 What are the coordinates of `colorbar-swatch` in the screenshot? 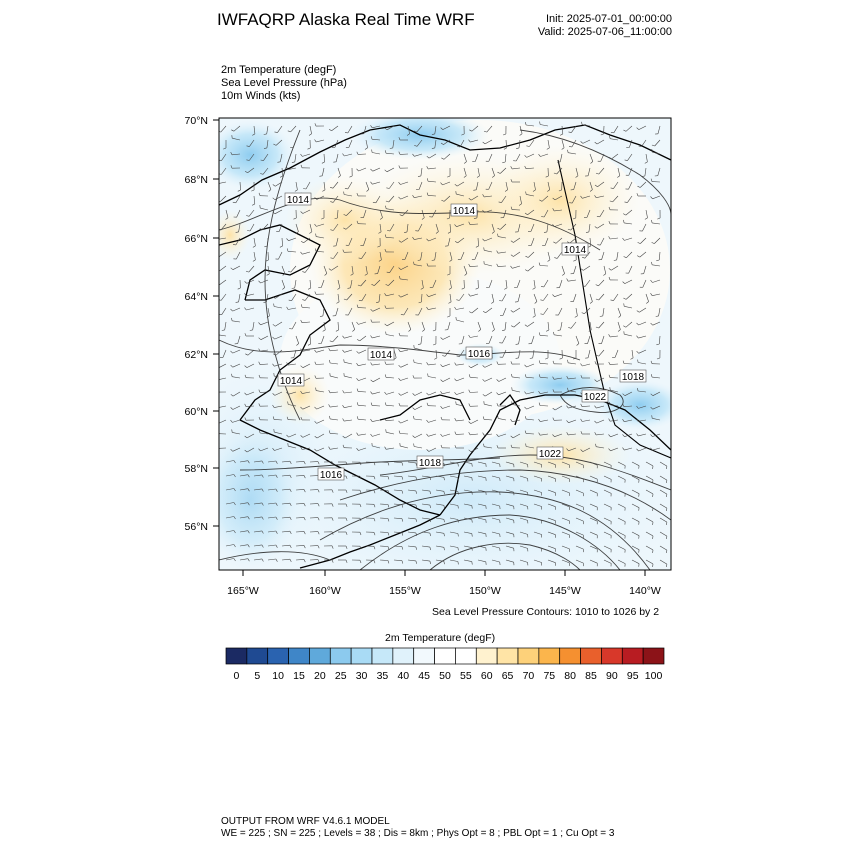 It's located at (257, 656).